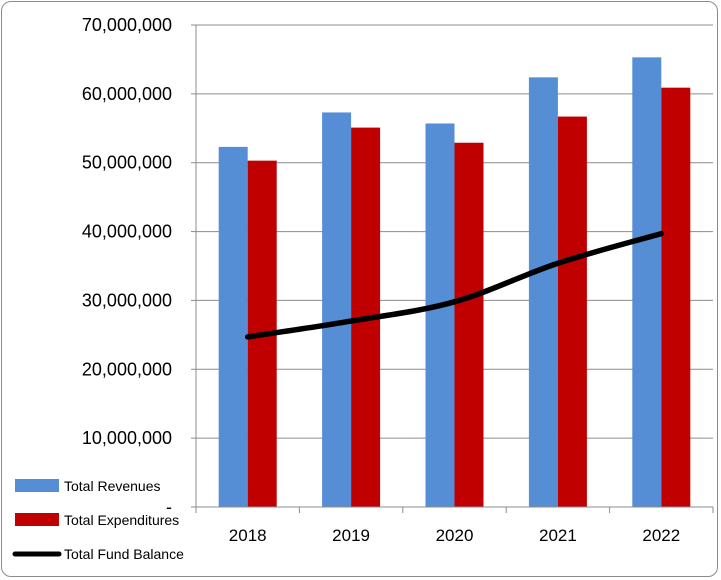  I want to click on x-tick-label: 2019, so click(351, 535).